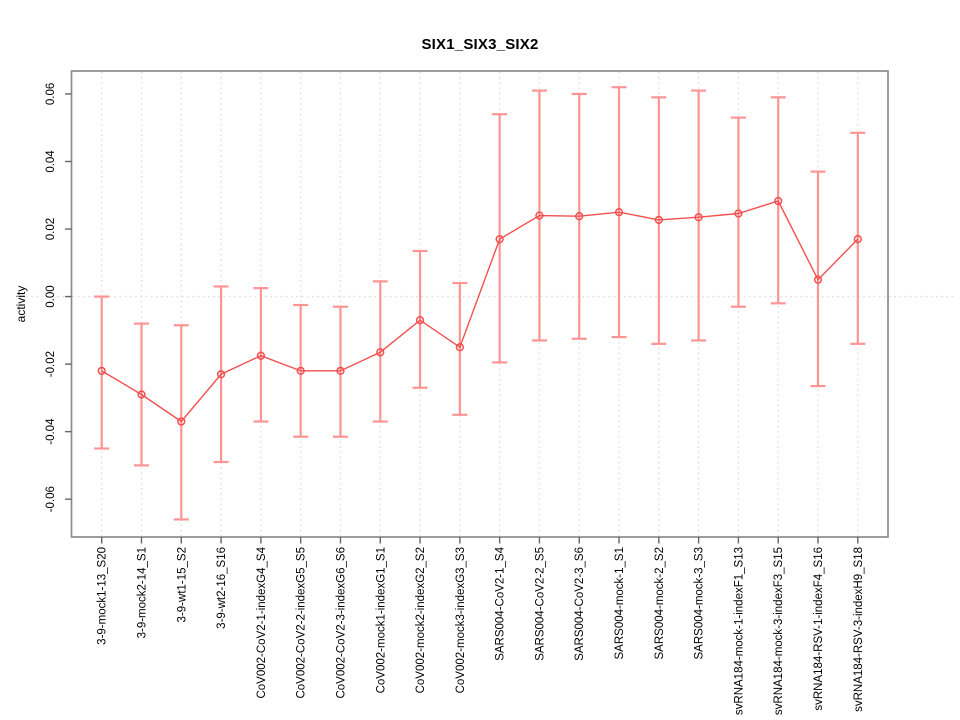 The image size is (960, 720). Describe the element at coordinates (262, 622) in the screenshot. I see `x-tick-label: CoV002-CoV2-1-indexG4_S4` at that location.